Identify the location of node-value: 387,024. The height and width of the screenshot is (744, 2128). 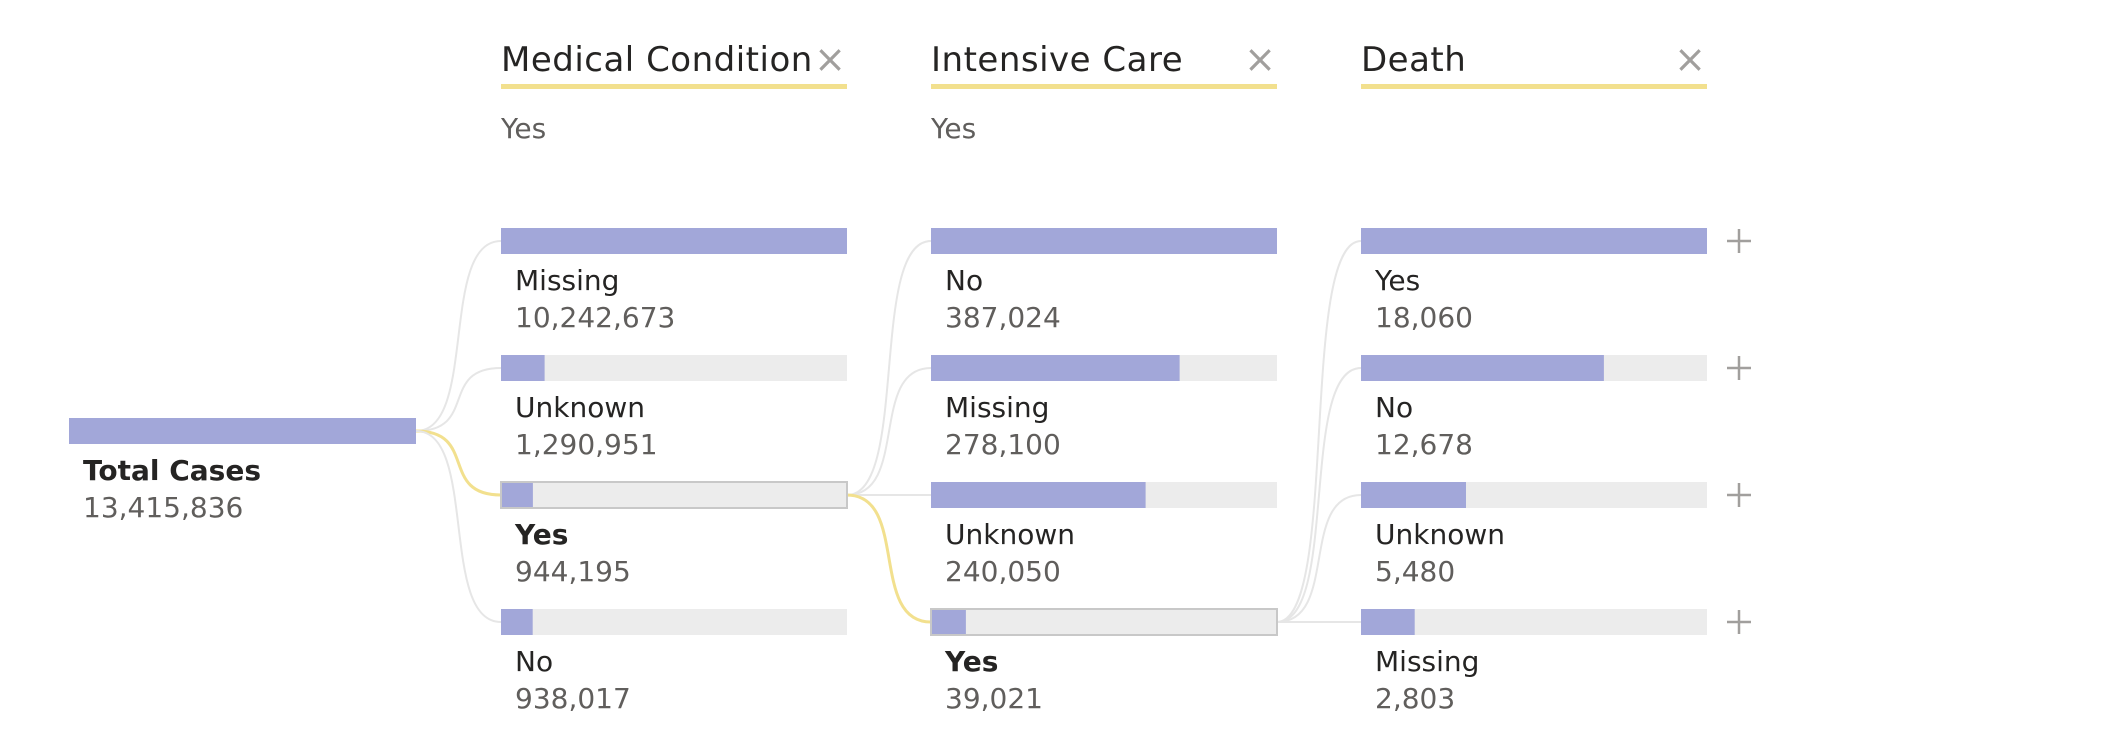
(1003, 317).